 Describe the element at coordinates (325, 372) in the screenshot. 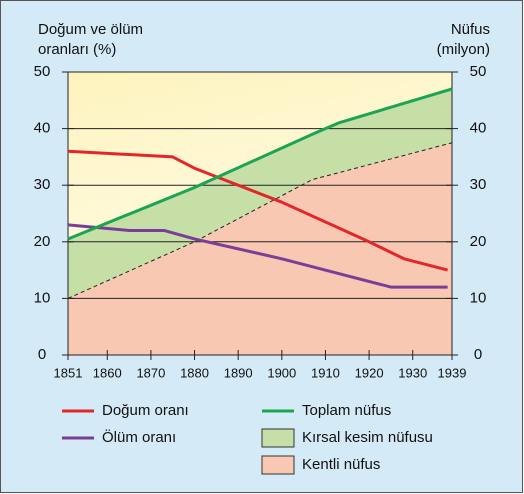

I see `x-tick-label: 1910` at that location.